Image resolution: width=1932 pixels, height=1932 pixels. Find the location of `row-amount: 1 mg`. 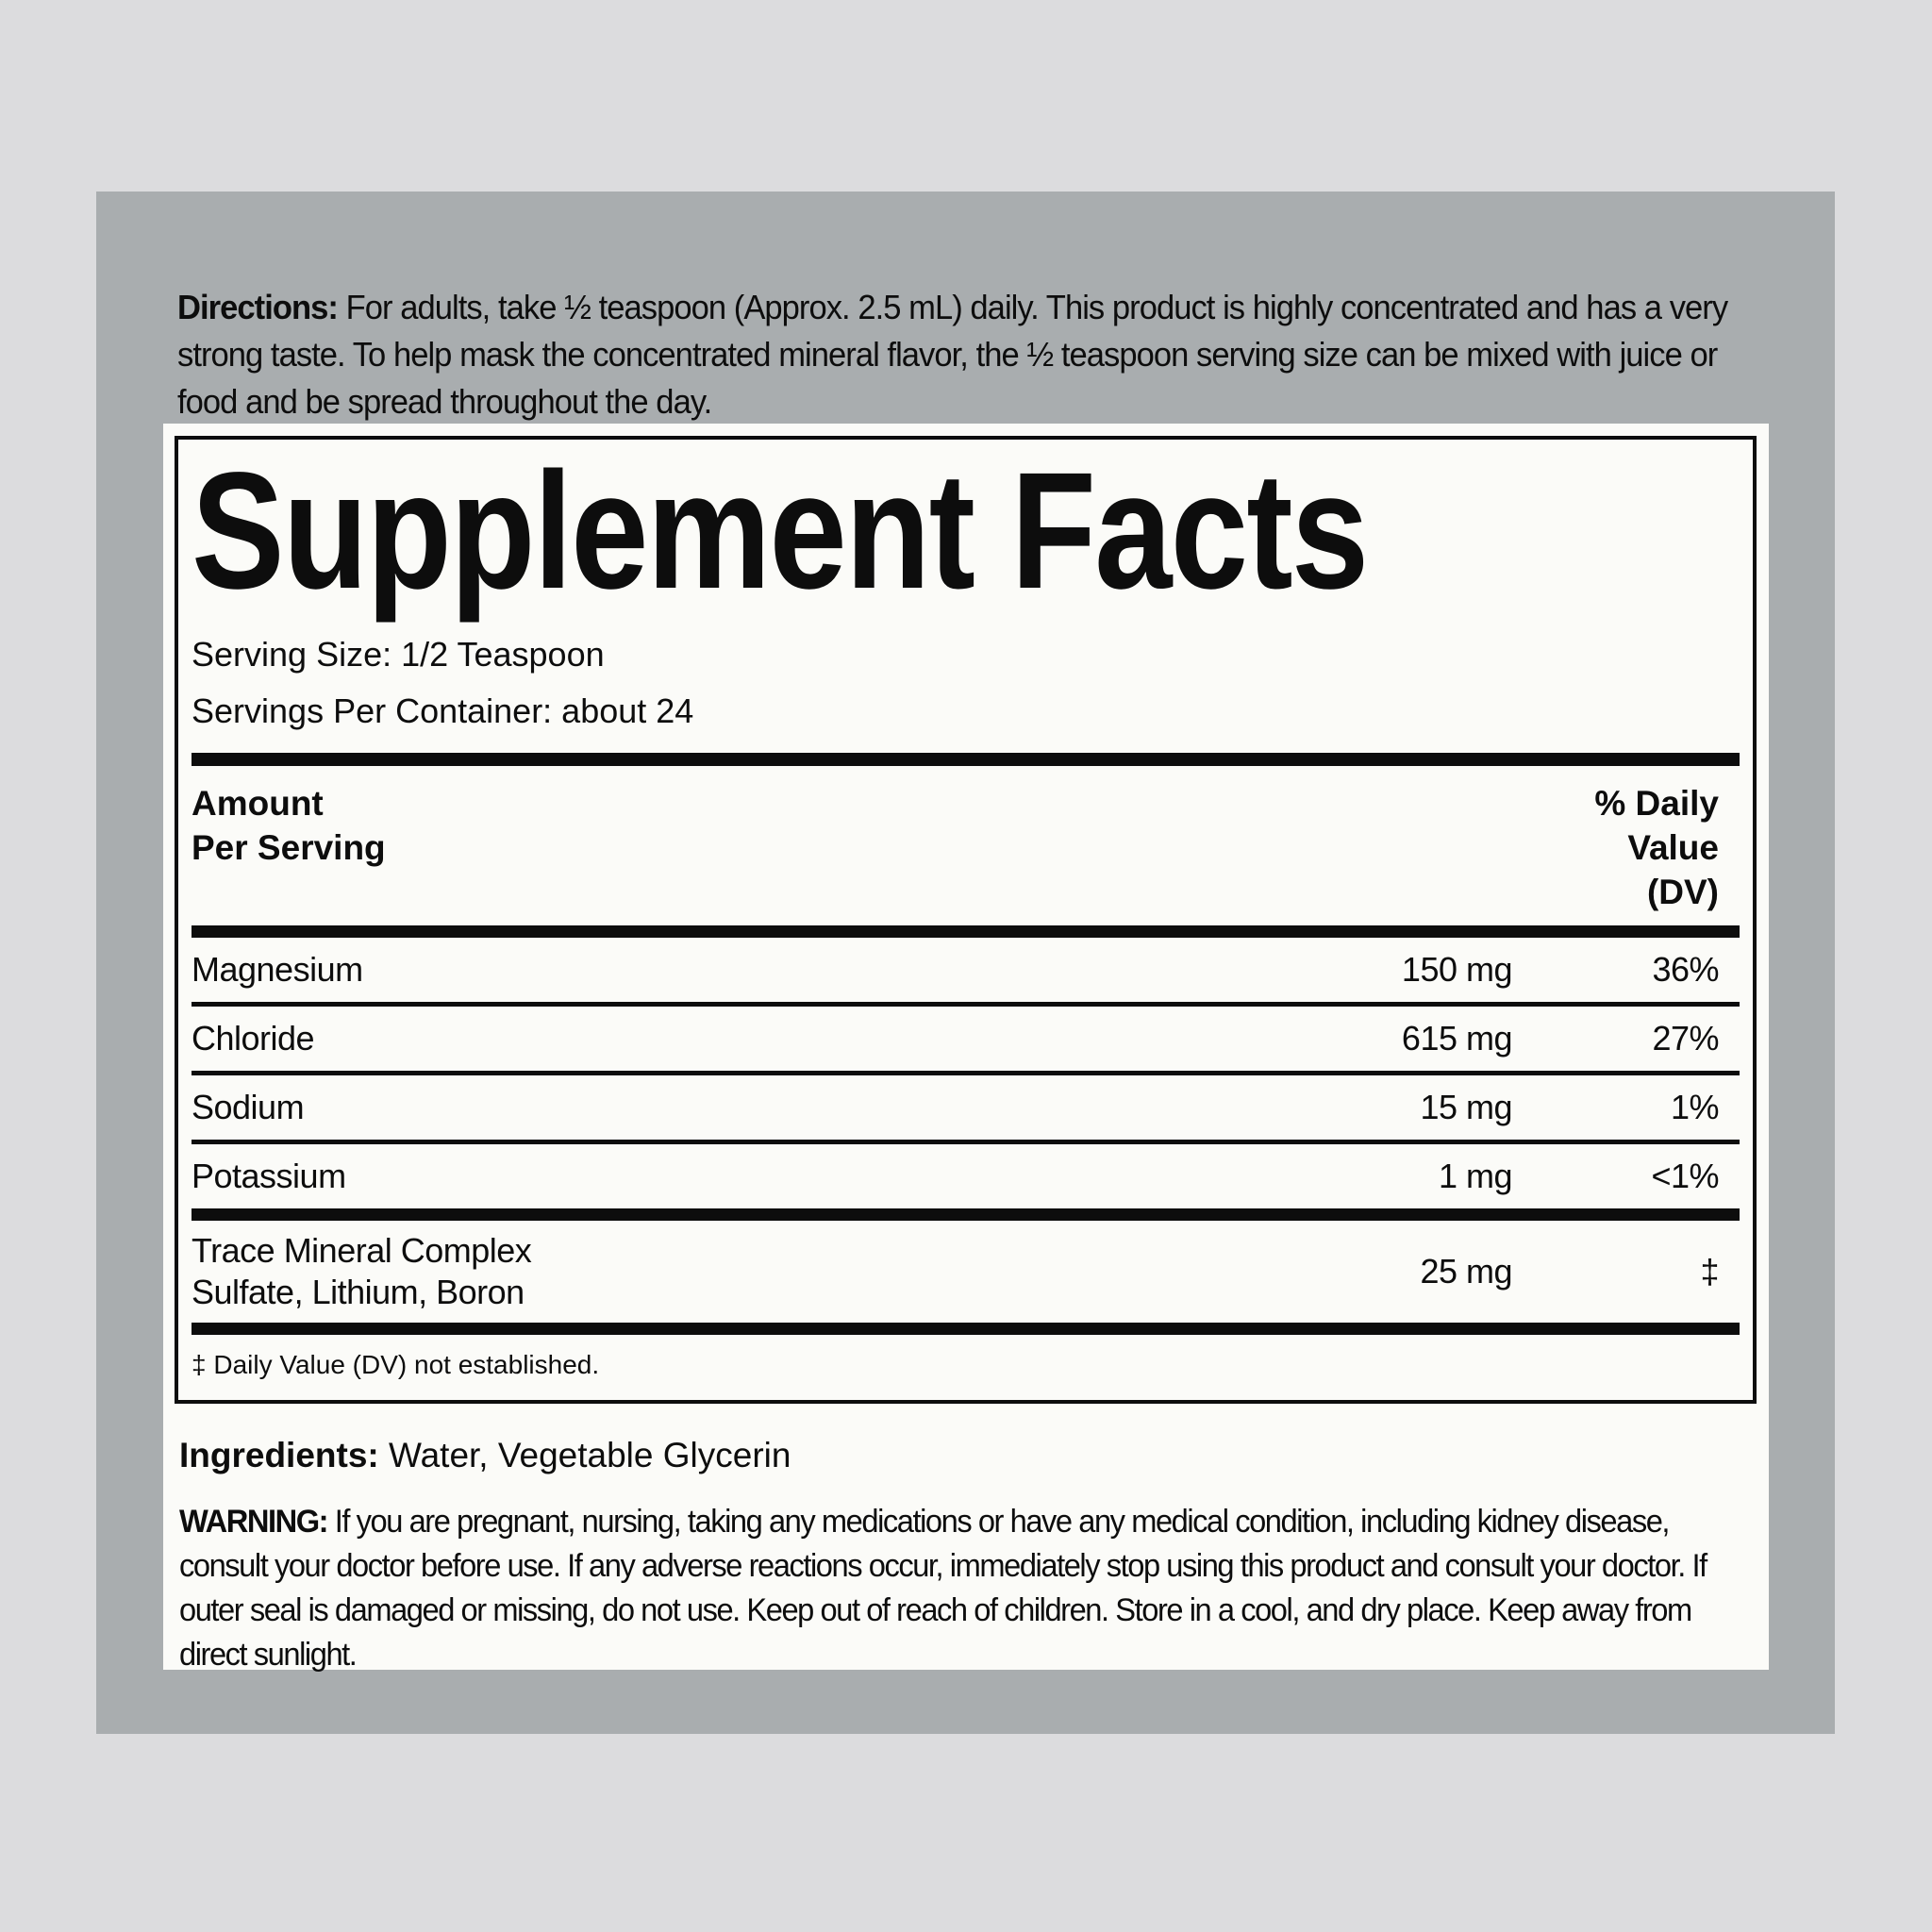

row-amount: 1 mg is located at coordinates (1476, 1176).